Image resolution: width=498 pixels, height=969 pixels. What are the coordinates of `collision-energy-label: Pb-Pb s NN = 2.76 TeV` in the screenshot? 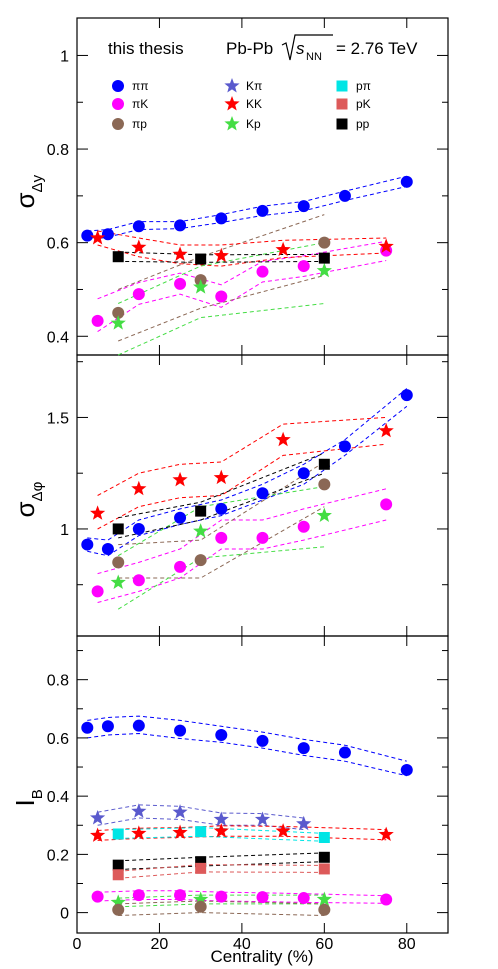 It's located at (322, 48).